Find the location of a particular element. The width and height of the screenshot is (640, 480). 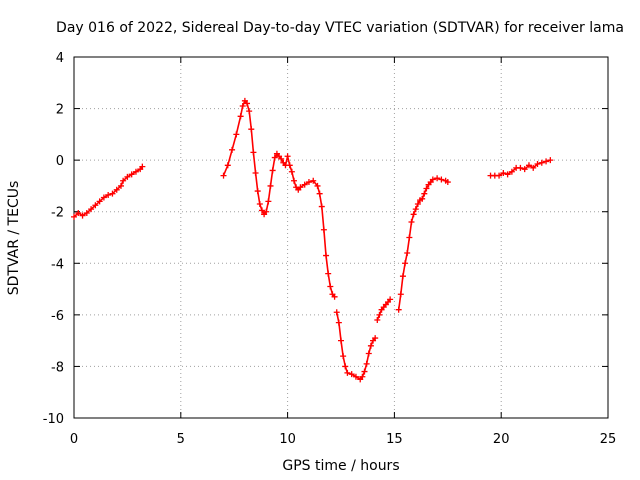

x-tick-labels: 0 5 10 15 20 25 is located at coordinates (343, 439).